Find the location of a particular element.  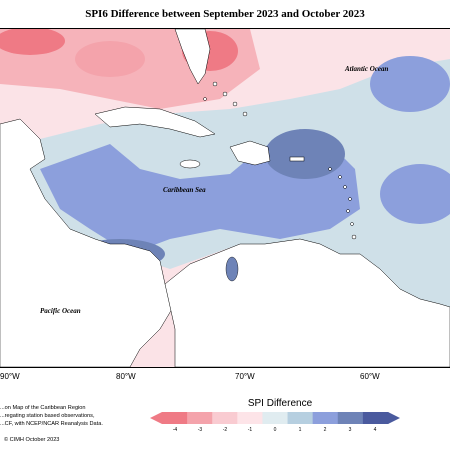

credit-line-4: © CIMH October 2023 is located at coordinates (32, 440).